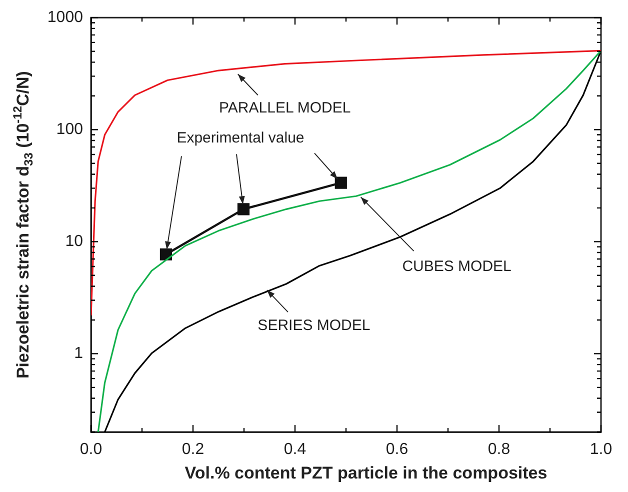 The width and height of the screenshot is (628, 492). I want to click on y-tick-label: 10, so click(74, 241).